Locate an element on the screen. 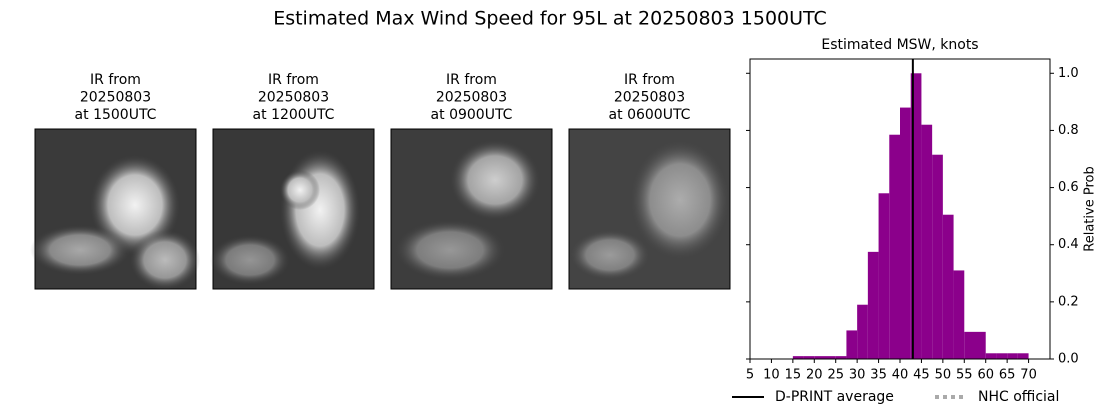  x-tick-label: 30 is located at coordinates (857, 375).